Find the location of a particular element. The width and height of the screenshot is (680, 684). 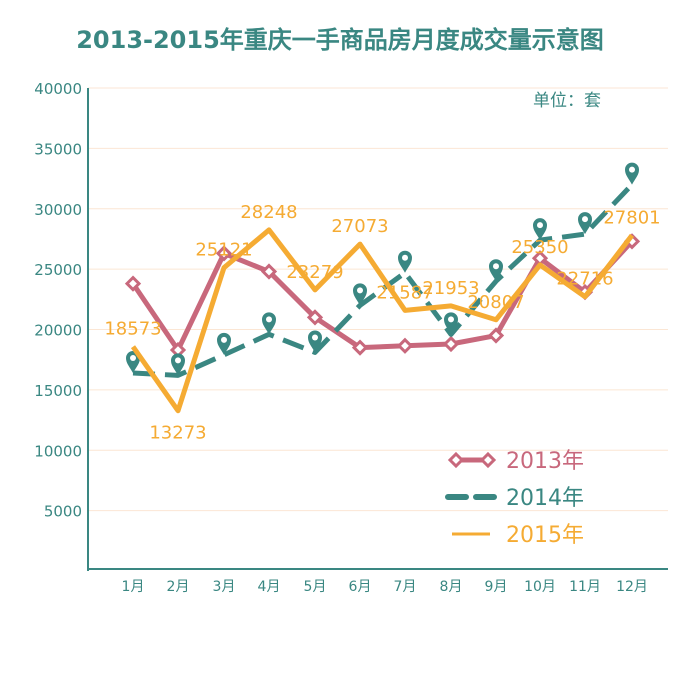

x-tick-label: 2月 is located at coordinates (178, 587).